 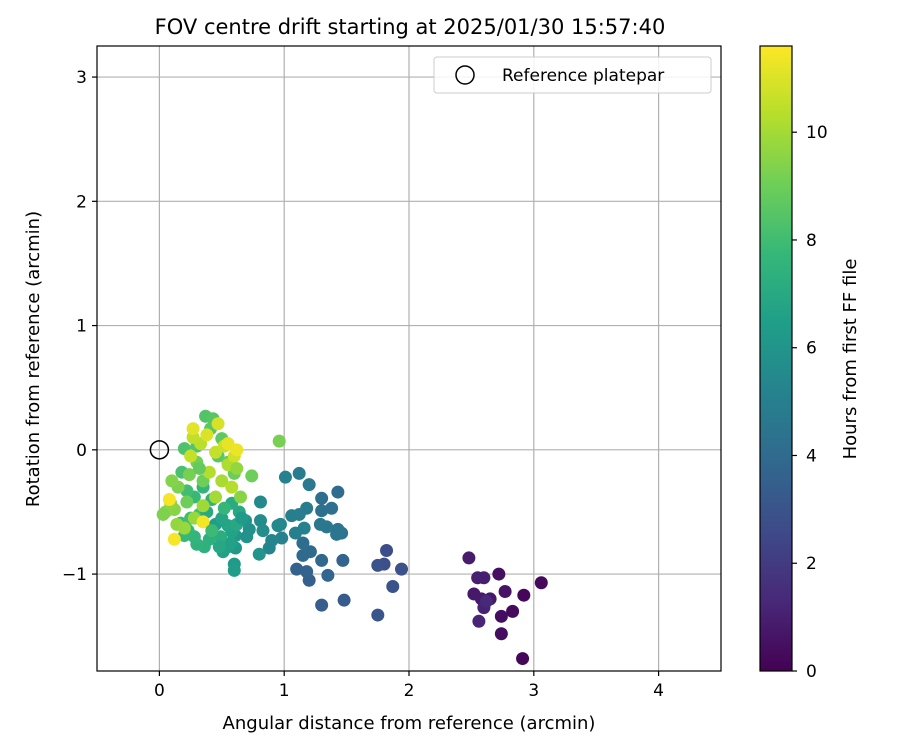 I want to click on data-points, so click(x=352, y=537).